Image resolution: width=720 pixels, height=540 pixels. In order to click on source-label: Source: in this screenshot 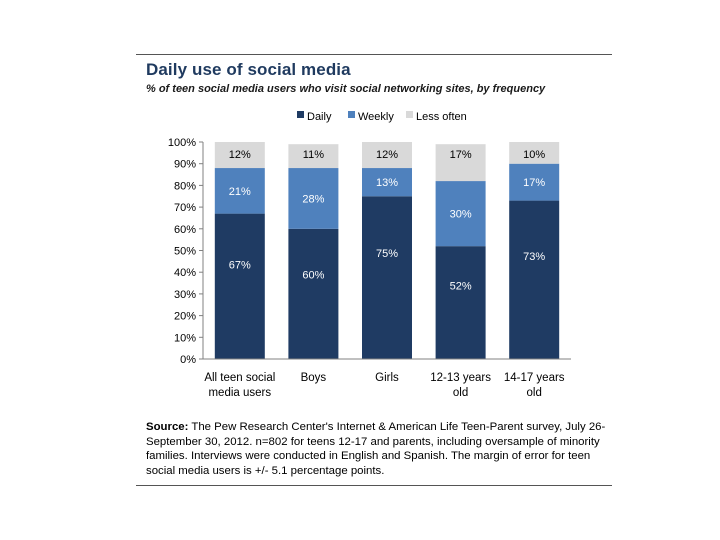, I will do `click(167, 427)`.